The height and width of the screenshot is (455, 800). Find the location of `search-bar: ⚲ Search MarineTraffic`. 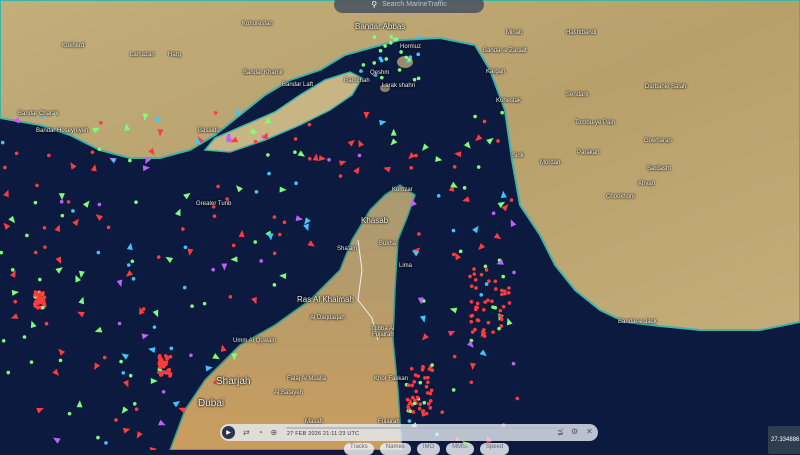

search-bar: ⚲ Search MarineTraffic is located at coordinates (409, 6).